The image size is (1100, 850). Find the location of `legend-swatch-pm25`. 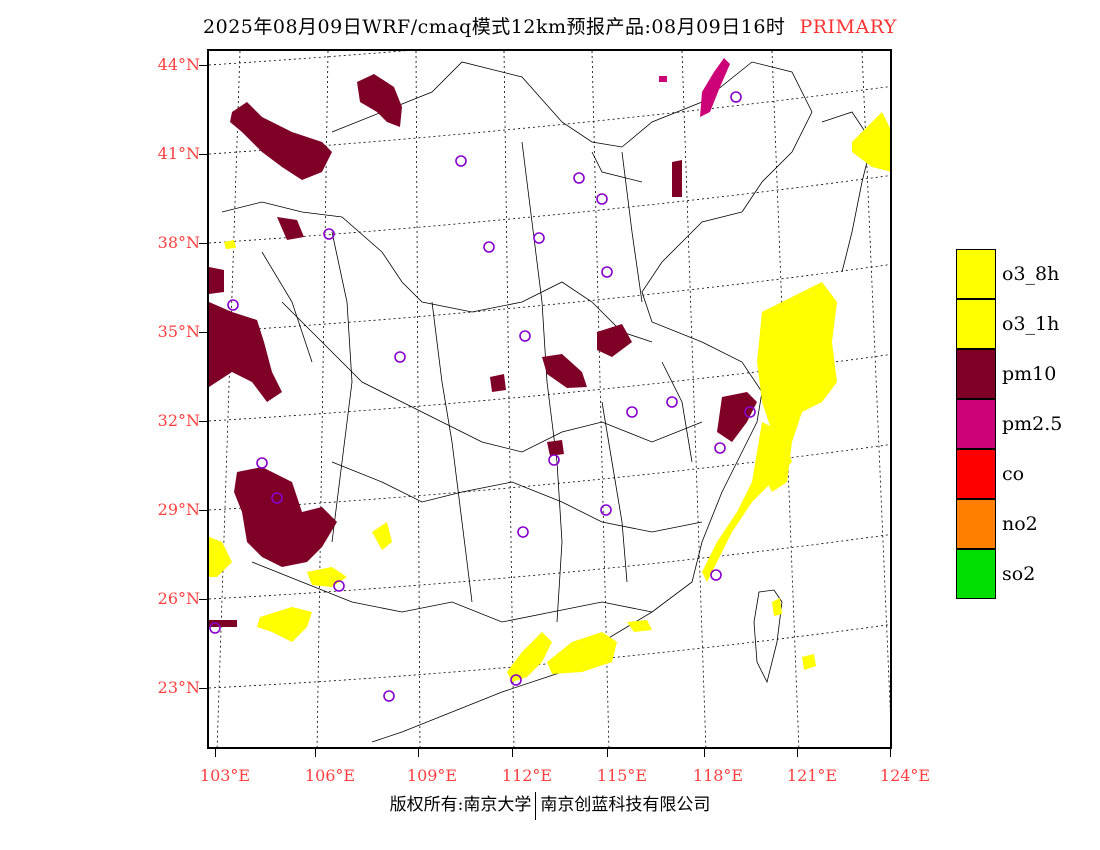

legend-swatch-pm25 is located at coordinates (976, 424).